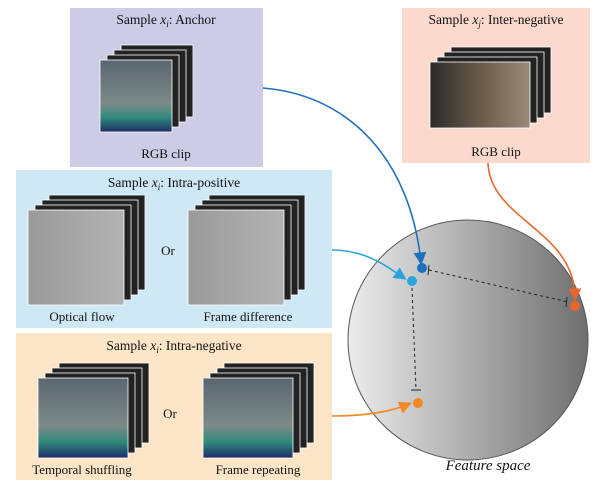 The width and height of the screenshot is (595, 487). Describe the element at coordinates (200, 345) in the screenshot. I see `title-part: : Intra-negative` at that location.